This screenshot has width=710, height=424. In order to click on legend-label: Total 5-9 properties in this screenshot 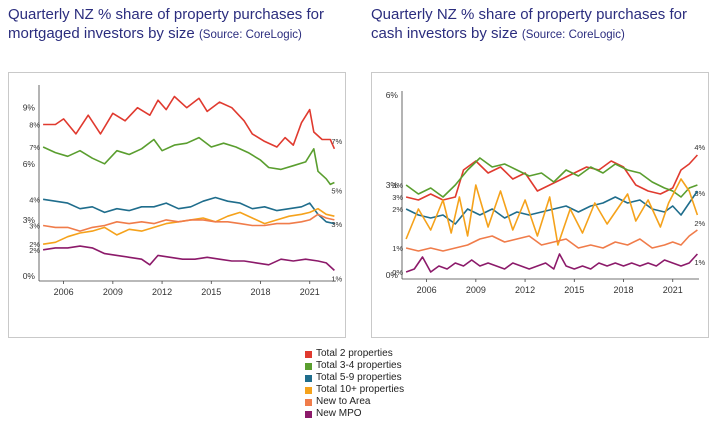, I will do `click(359, 377)`.